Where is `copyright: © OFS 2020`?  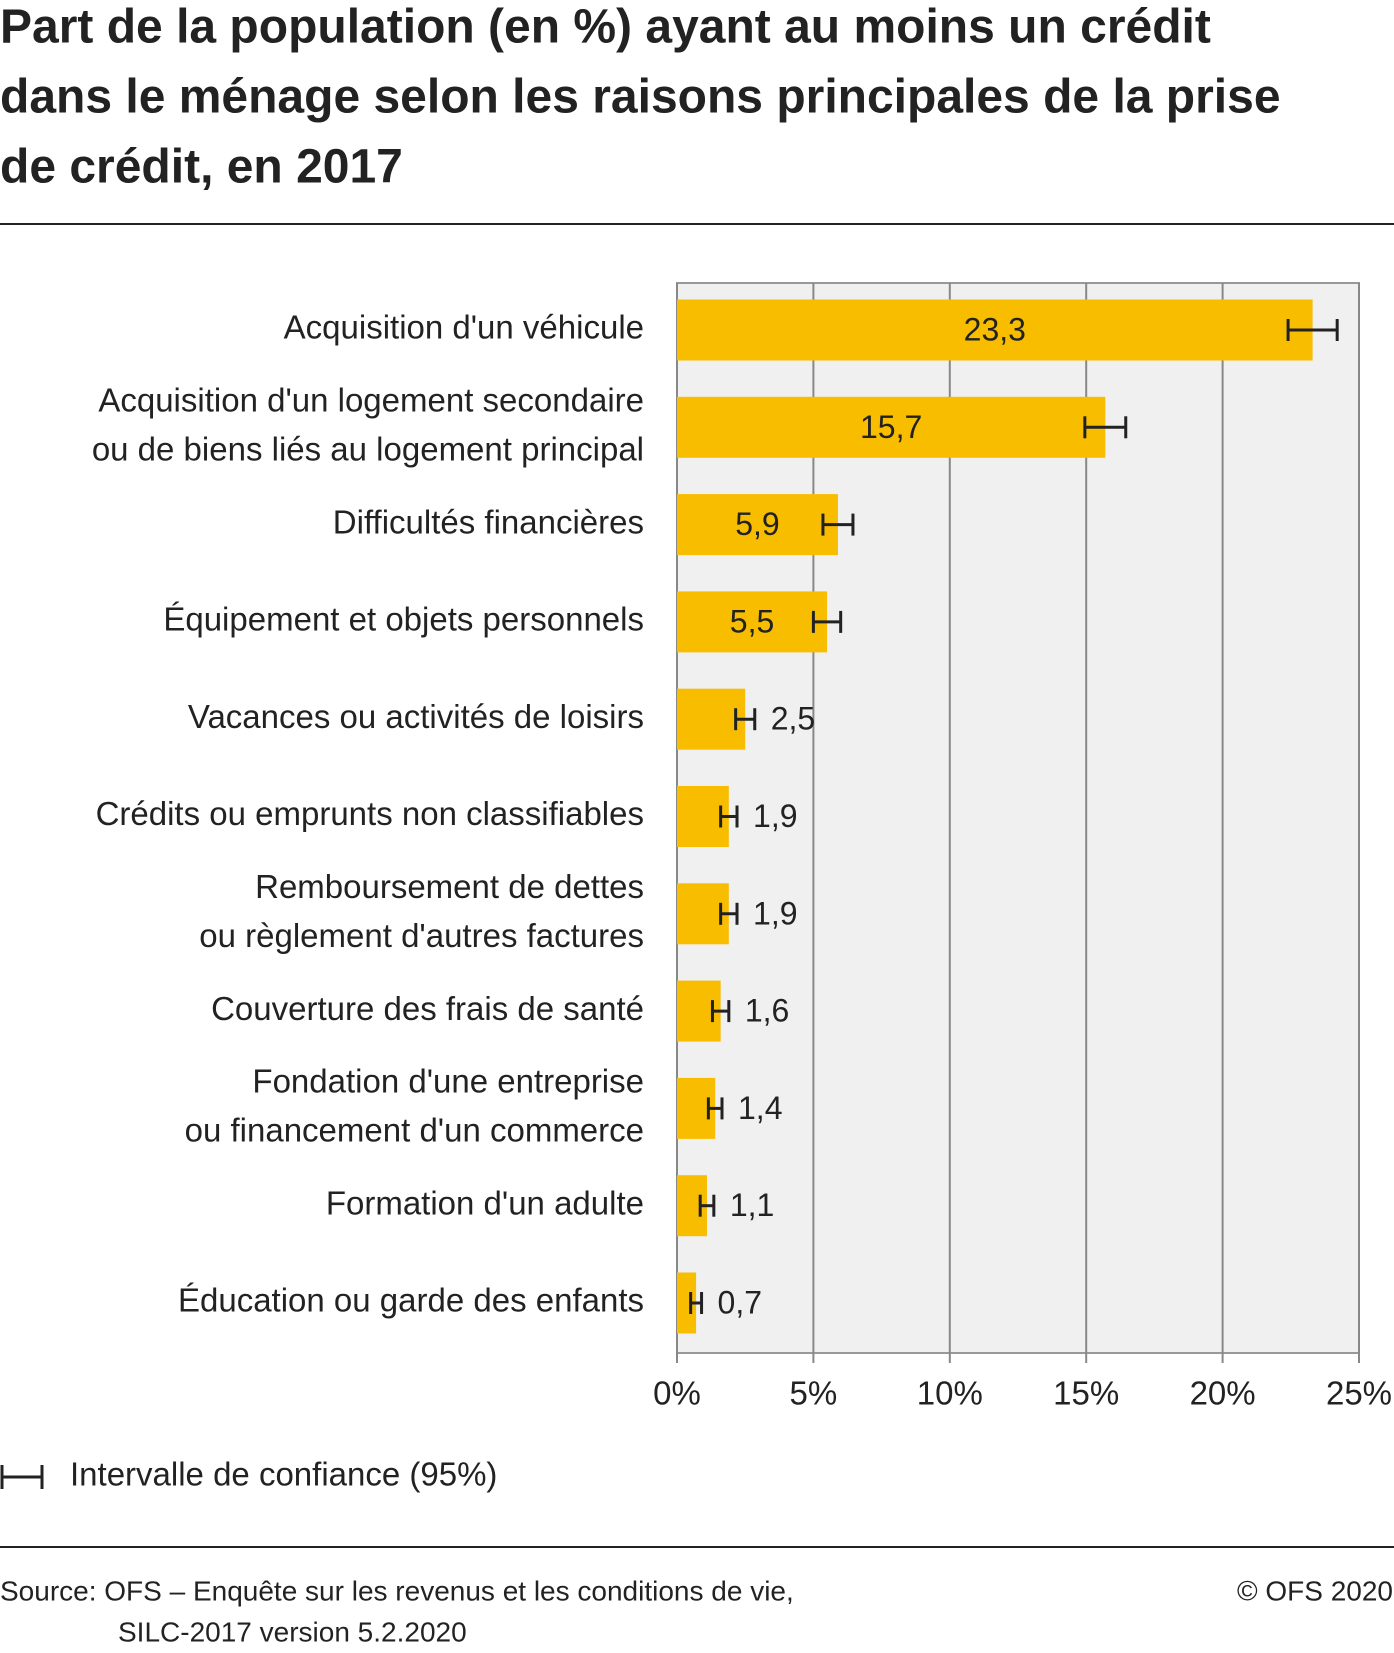
copyright: © OFS 2020 is located at coordinates (1315, 1590).